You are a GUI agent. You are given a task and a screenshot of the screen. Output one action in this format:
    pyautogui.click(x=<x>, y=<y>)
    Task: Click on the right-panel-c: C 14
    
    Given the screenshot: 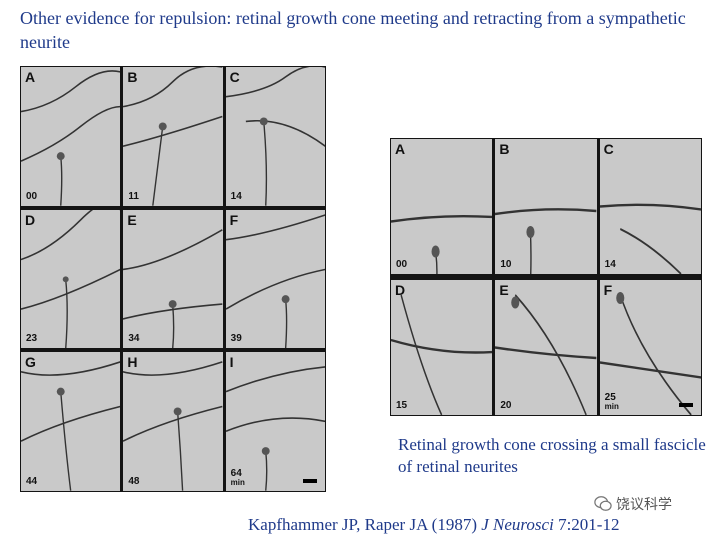 What is the action you would take?
    pyautogui.click(x=650, y=206)
    